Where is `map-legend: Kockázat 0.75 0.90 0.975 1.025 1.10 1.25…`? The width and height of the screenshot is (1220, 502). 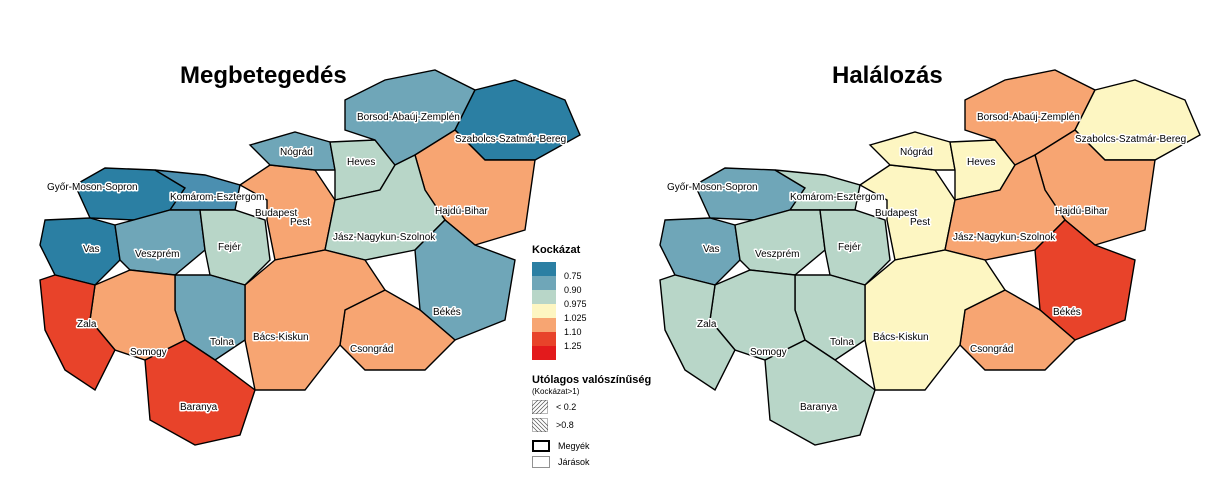 map-legend: Kockázat 0.75 0.90 0.975 1.025 1.10 1.25… is located at coordinates (602, 356).